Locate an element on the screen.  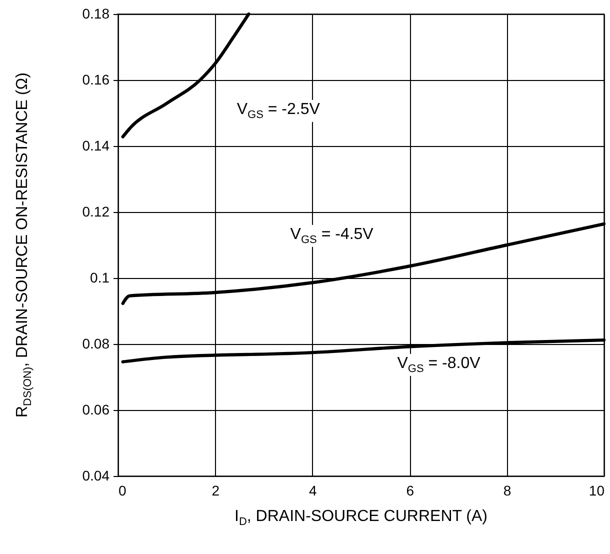
y-tick-label: 0.06 is located at coordinates (96, 410).